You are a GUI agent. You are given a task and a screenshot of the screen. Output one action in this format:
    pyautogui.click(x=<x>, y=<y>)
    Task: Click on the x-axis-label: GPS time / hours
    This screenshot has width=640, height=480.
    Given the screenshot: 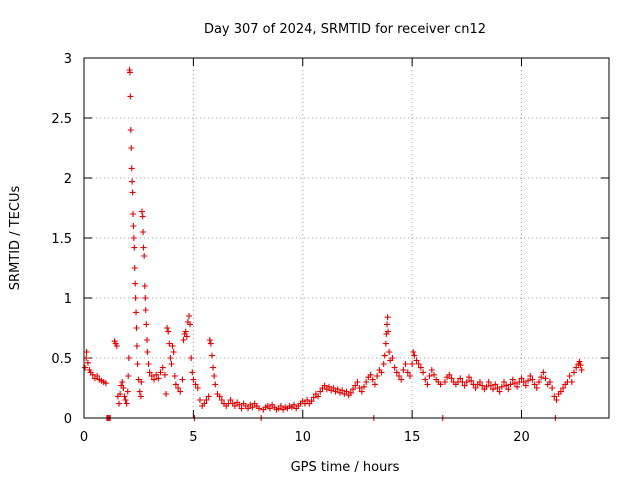 What is the action you would take?
    pyautogui.click(x=345, y=467)
    